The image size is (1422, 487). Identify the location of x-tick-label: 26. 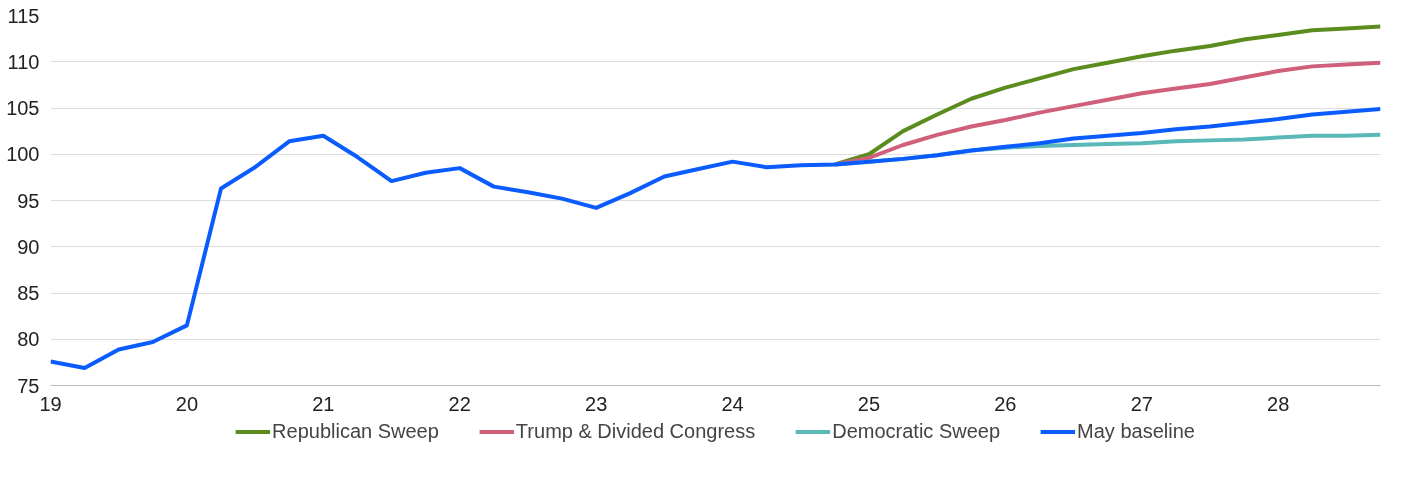
(1005, 403).